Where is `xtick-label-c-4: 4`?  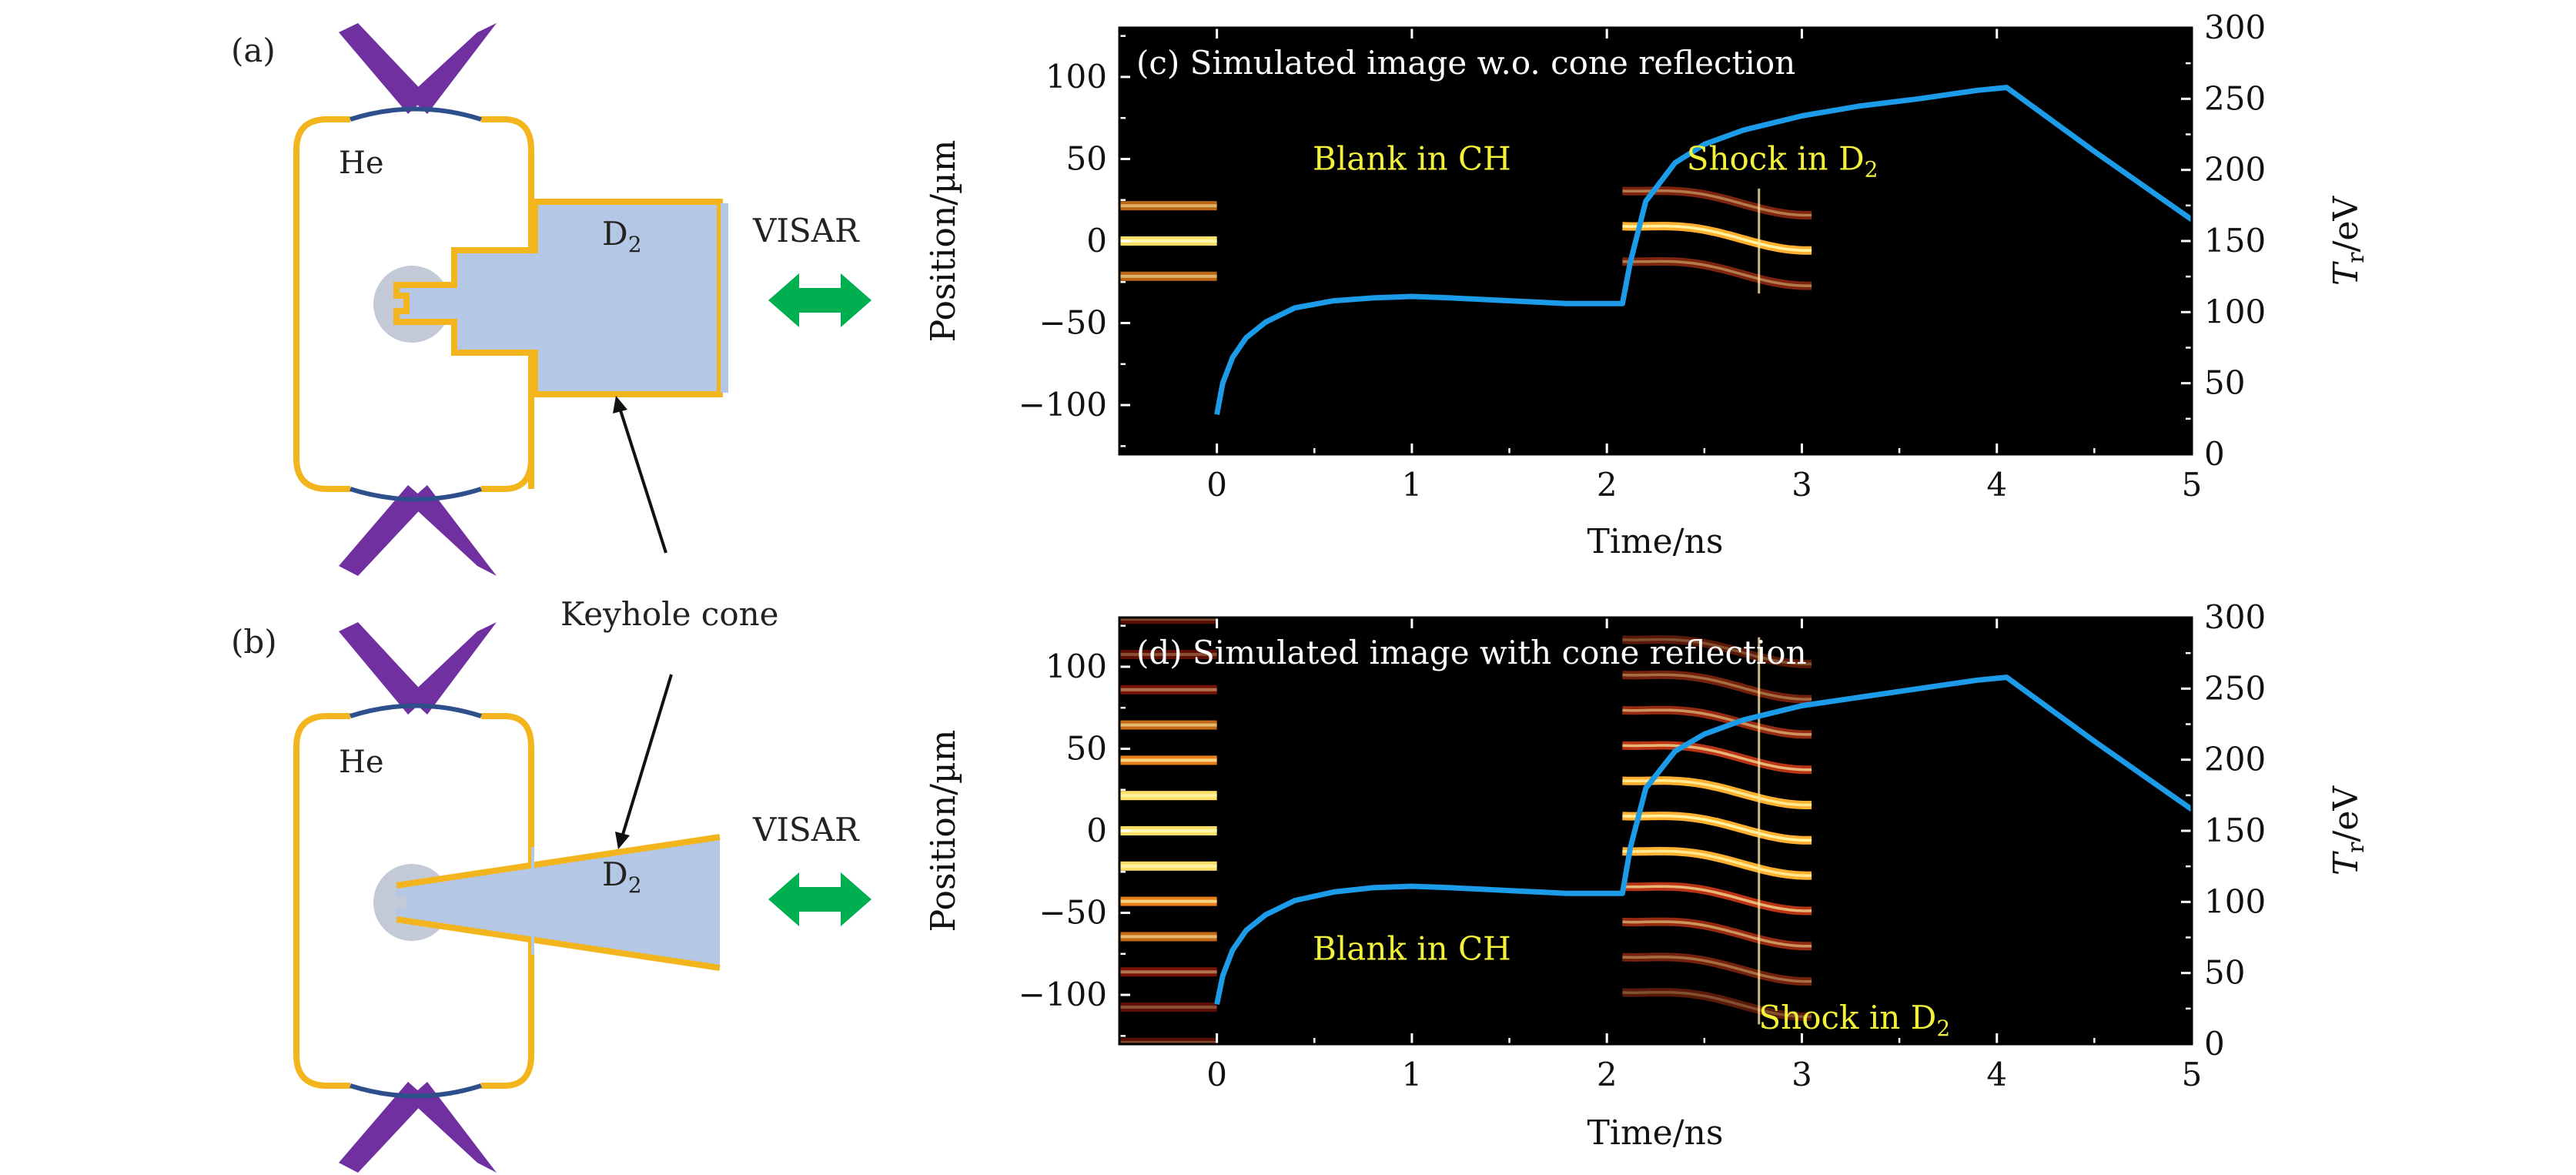 xtick-label-c-4: 4 is located at coordinates (1997, 485).